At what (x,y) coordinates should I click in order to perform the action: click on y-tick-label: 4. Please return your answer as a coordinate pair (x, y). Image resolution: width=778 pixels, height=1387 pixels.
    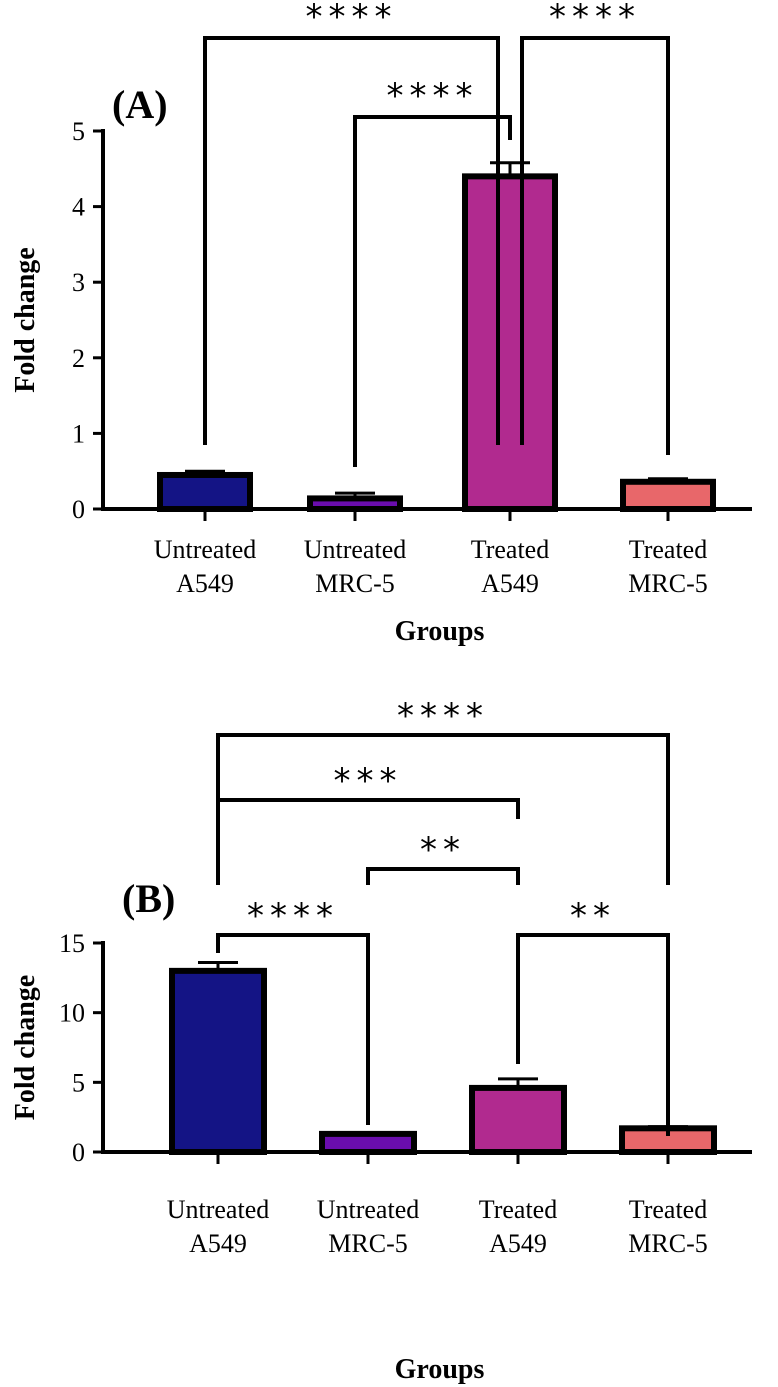
    Looking at the image, I should click on (78, 207).